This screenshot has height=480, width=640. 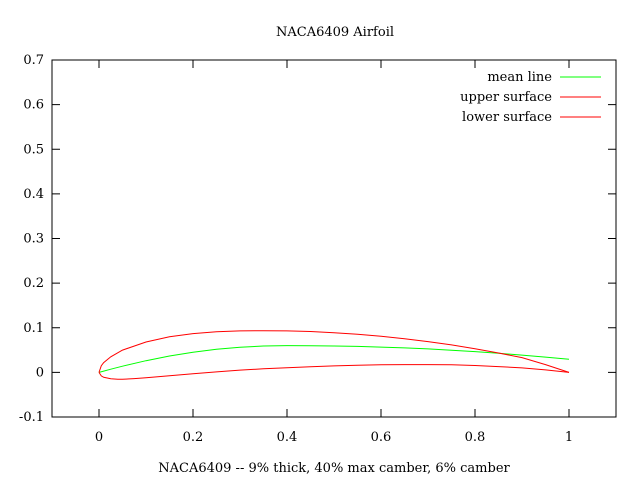 What do you see at coordinates (506, 97) in the screenshot?
I see `legend-label: upper surface` at bounding box center [506, 97].